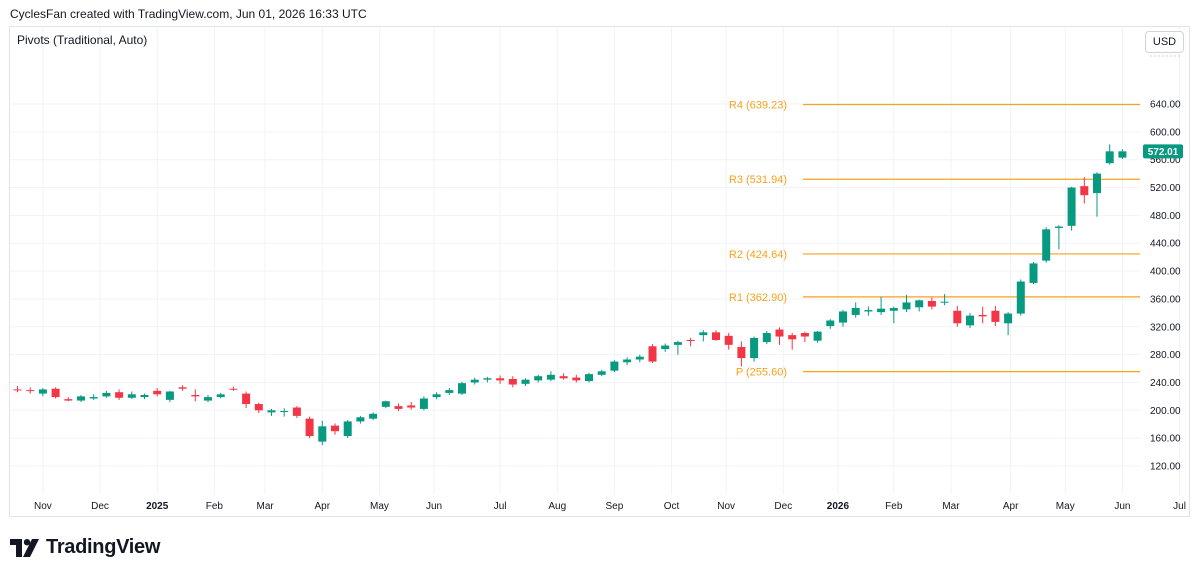 The width and height of the screenshot is (1200, 574). What do you see at coordinates (557, 506) in the screenshot?
I see `x-tick-label: Aug` at bounding box center [557, 506].